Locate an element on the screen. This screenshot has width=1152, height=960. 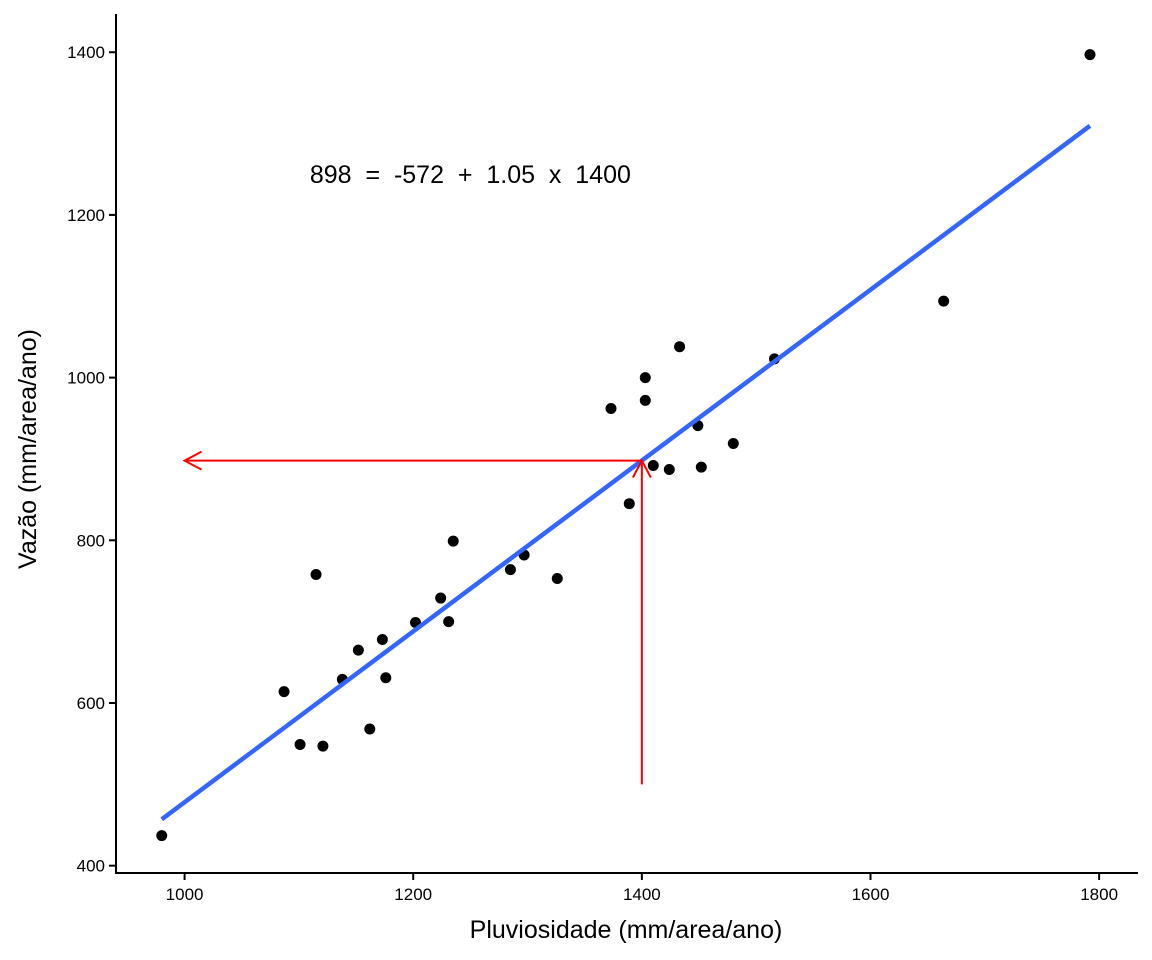
y-tick-label: 800 is located at coordinates (91, 540).